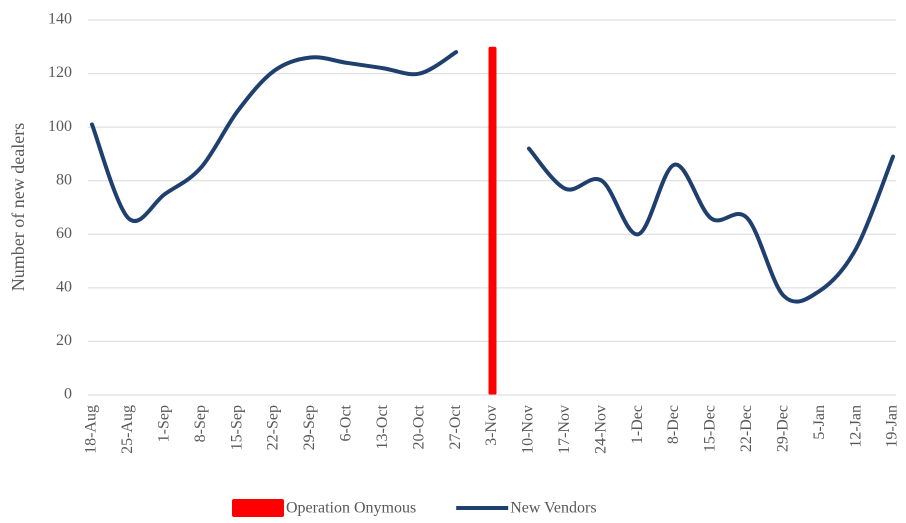 The width and height of the screenshot is (906, 523). I want to click on x-tick-label: 1-Sep, so click(163, 423).